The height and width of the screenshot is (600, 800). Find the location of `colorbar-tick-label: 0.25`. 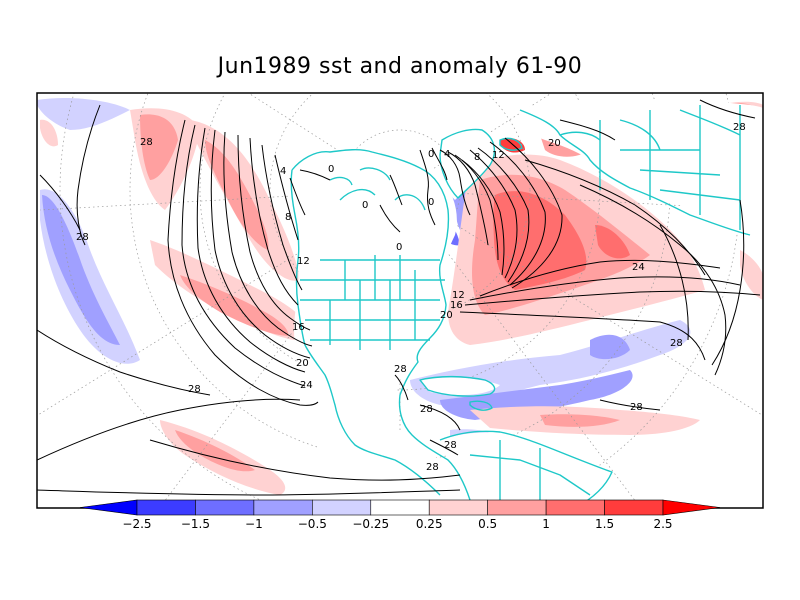

colorbar-tick-label: 0.25 is located at coordinates (429, 524).